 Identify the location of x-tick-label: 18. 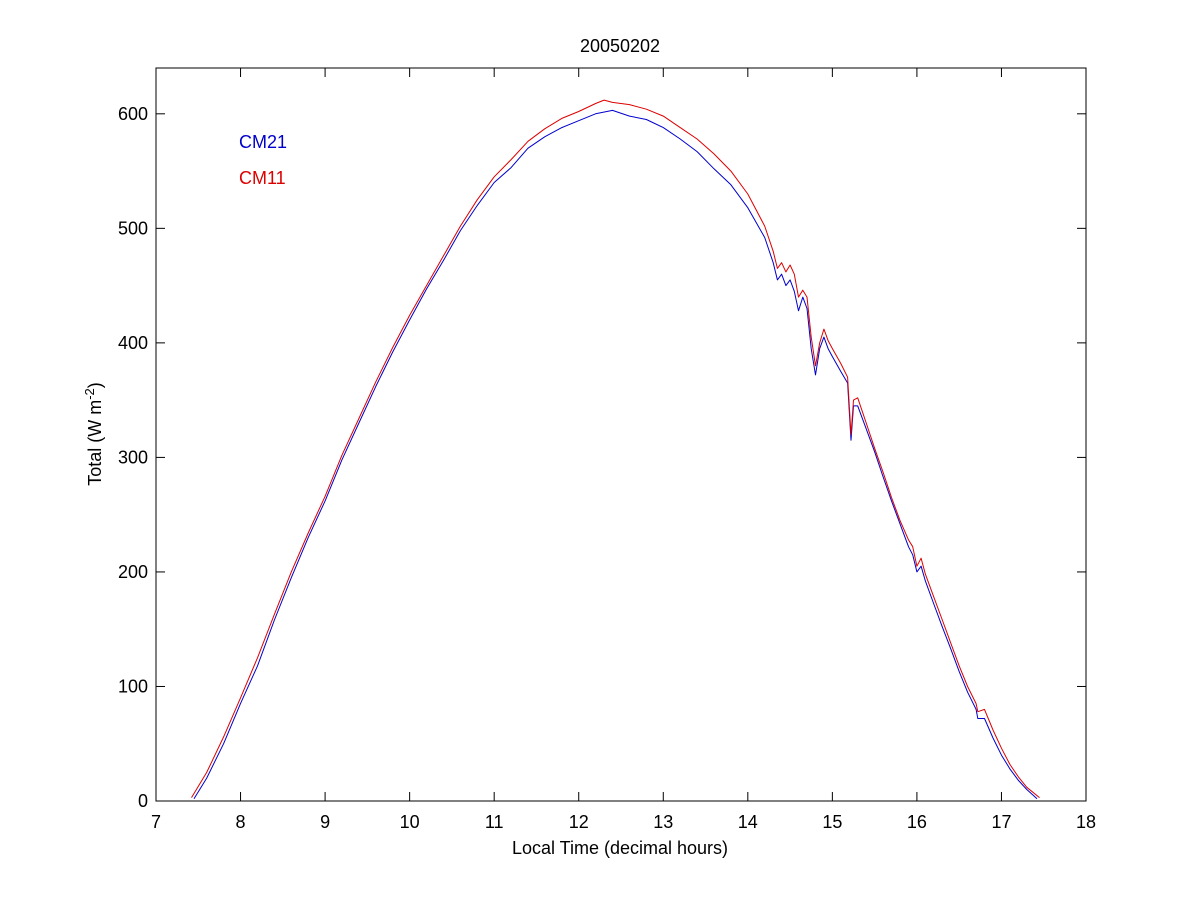
(1086, 822).